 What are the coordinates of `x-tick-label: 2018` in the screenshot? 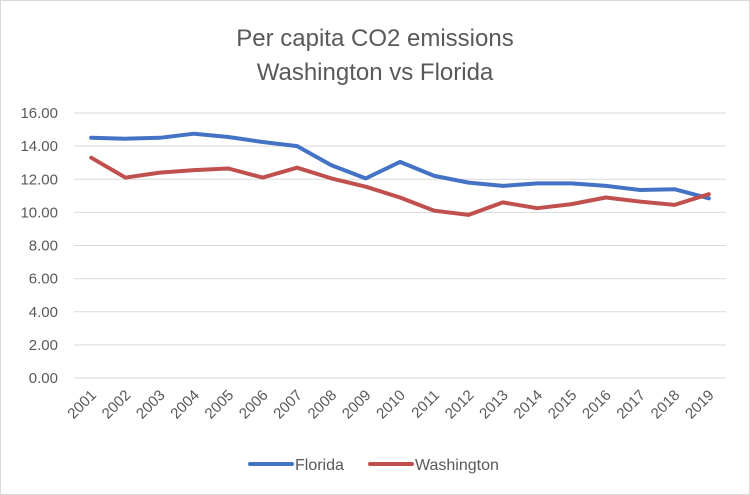 It's located at (666, 405).